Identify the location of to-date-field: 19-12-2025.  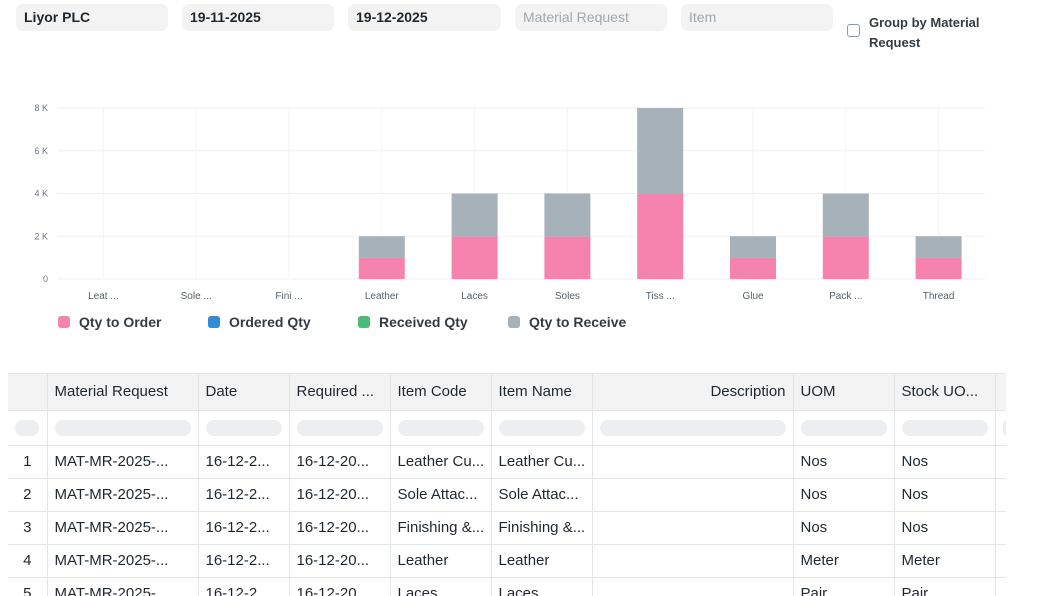
(424, 17).